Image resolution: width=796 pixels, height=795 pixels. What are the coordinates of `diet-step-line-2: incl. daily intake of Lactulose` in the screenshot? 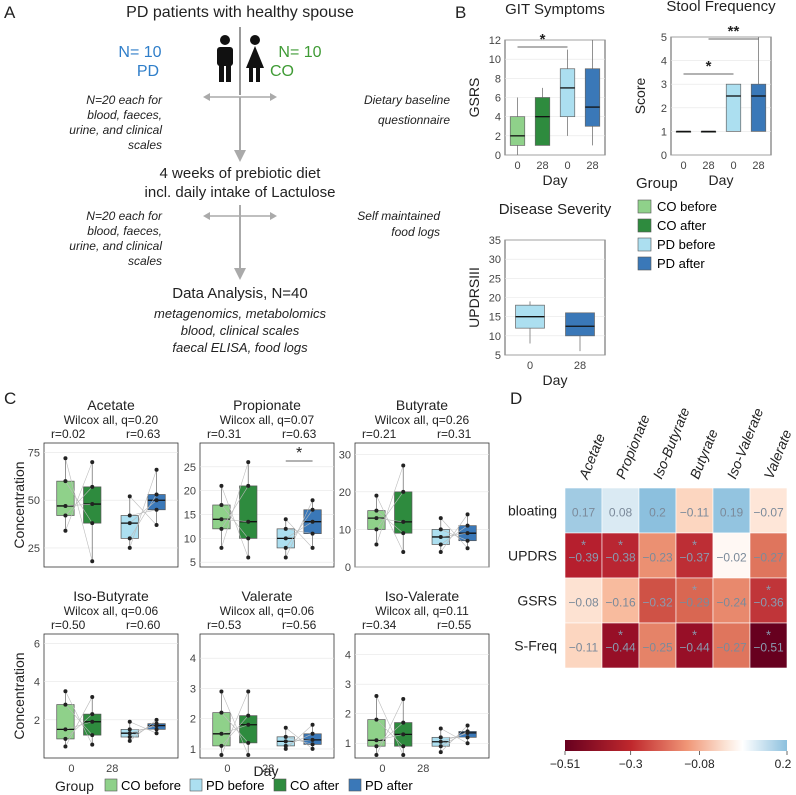 It's located at (240, 192).